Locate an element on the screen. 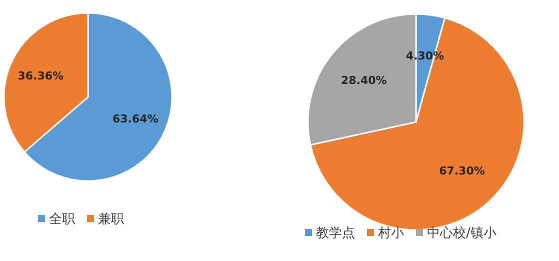  data-label: 28.40% is located at coordinates (363, 80).